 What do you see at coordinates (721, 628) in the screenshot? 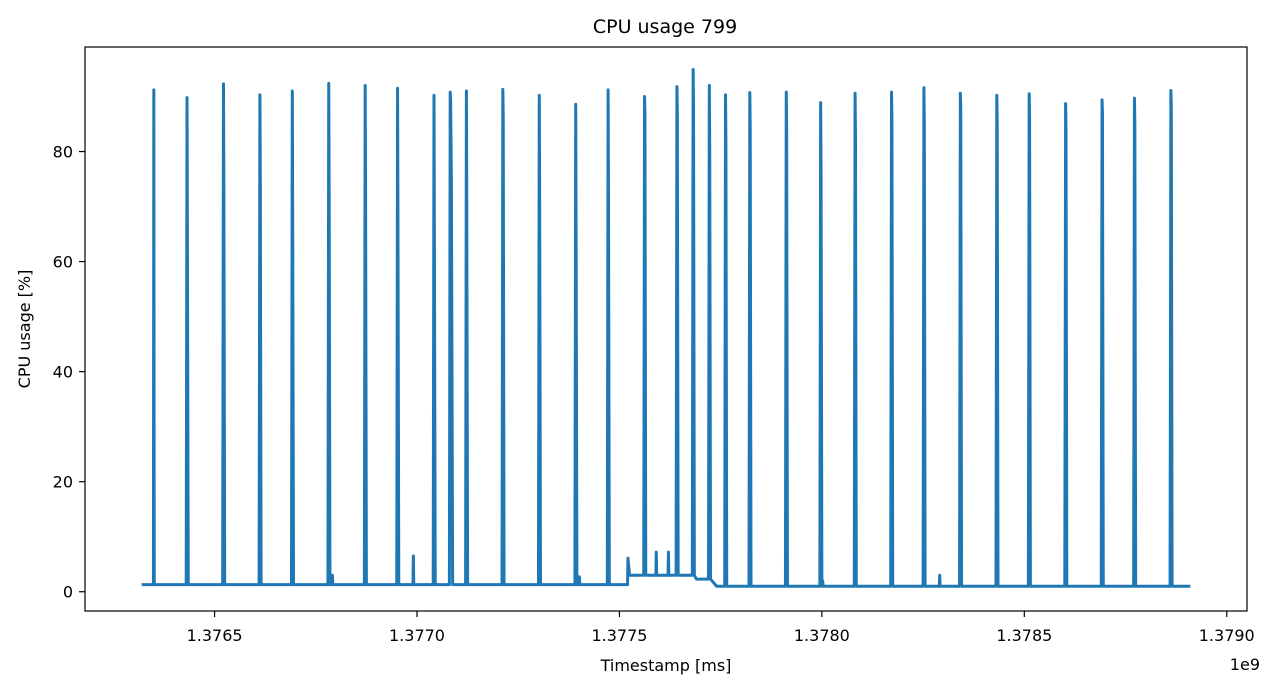
I see `x-axis: 1.3765 1.3770 1.3775 1.3780 1.3785 1.3790` at bounding box center [721, 628].